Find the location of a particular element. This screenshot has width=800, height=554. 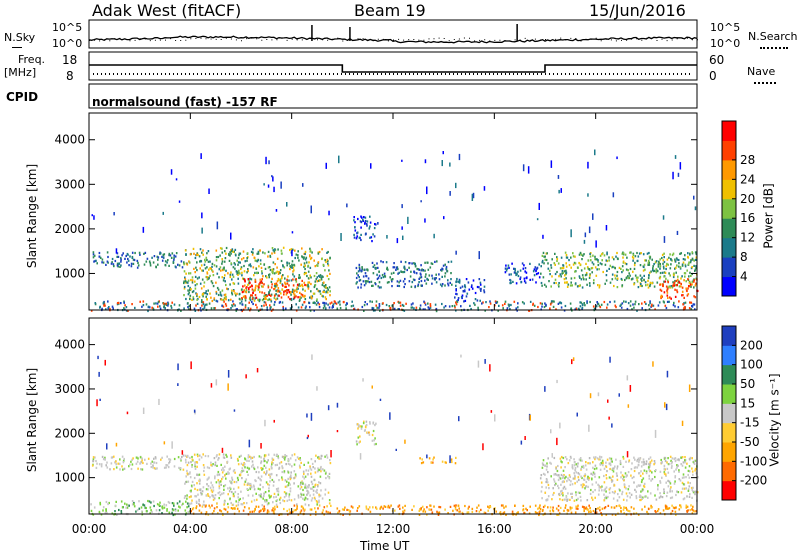

velocity-colorbar-frame is located at coordinates (729, 413).